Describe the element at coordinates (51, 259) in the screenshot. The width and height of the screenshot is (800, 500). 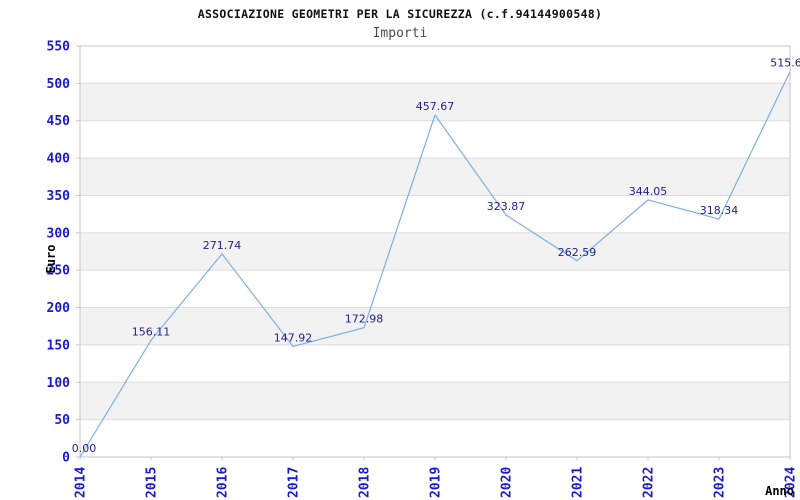
I see `y-axis-title: Euro` at that location.